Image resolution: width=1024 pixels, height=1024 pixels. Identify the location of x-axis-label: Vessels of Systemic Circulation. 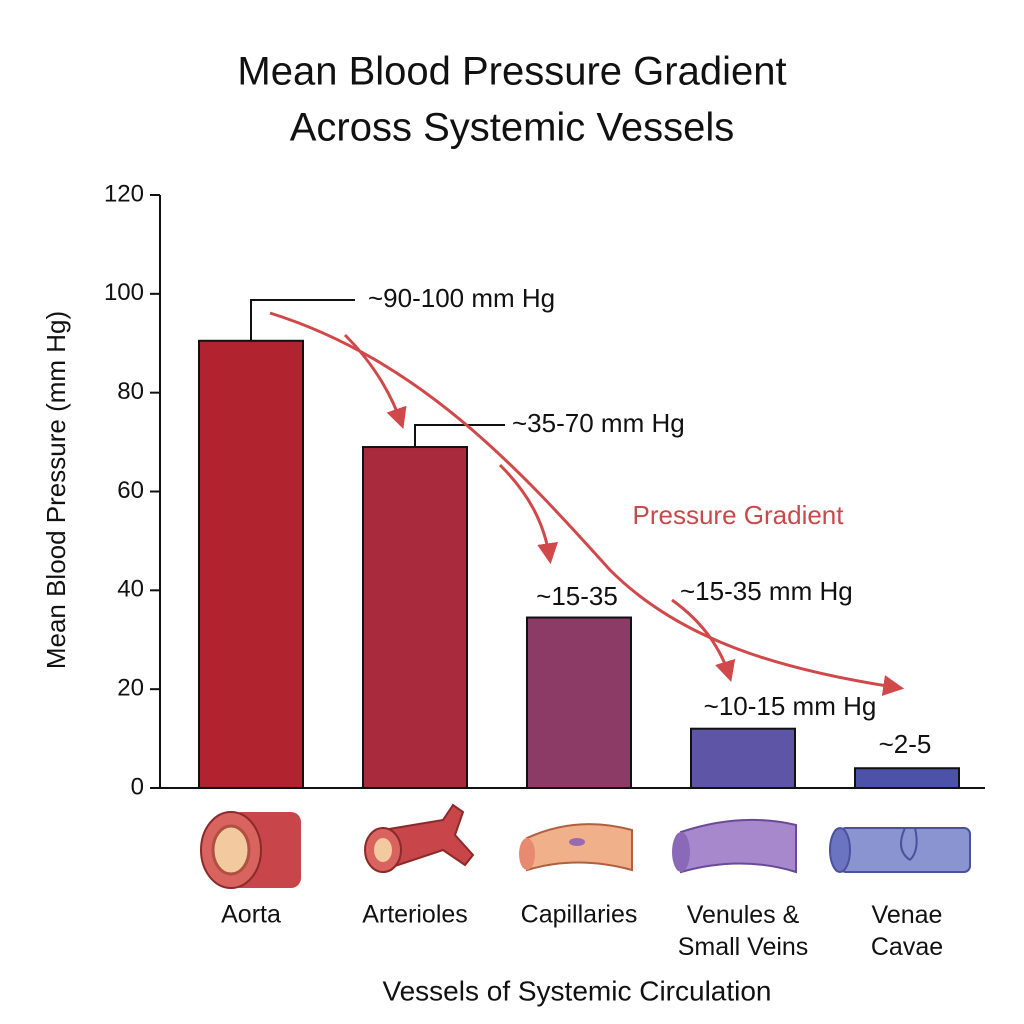
(576, 990).